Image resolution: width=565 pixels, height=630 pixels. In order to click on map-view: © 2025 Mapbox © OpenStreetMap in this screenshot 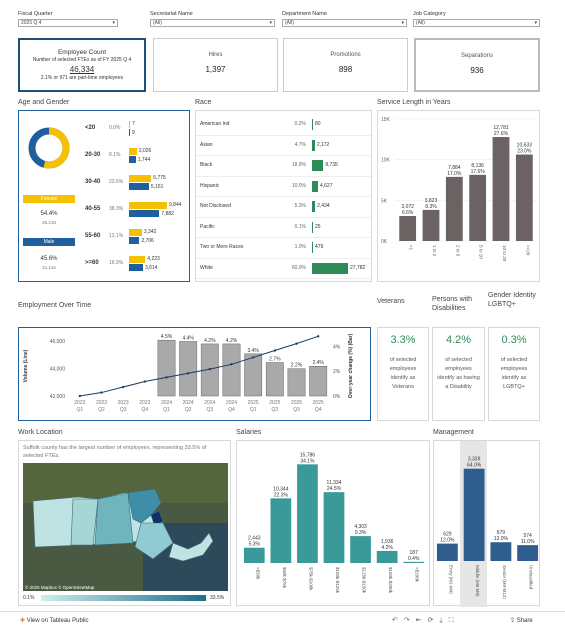, I will do `click(125, 527)`.